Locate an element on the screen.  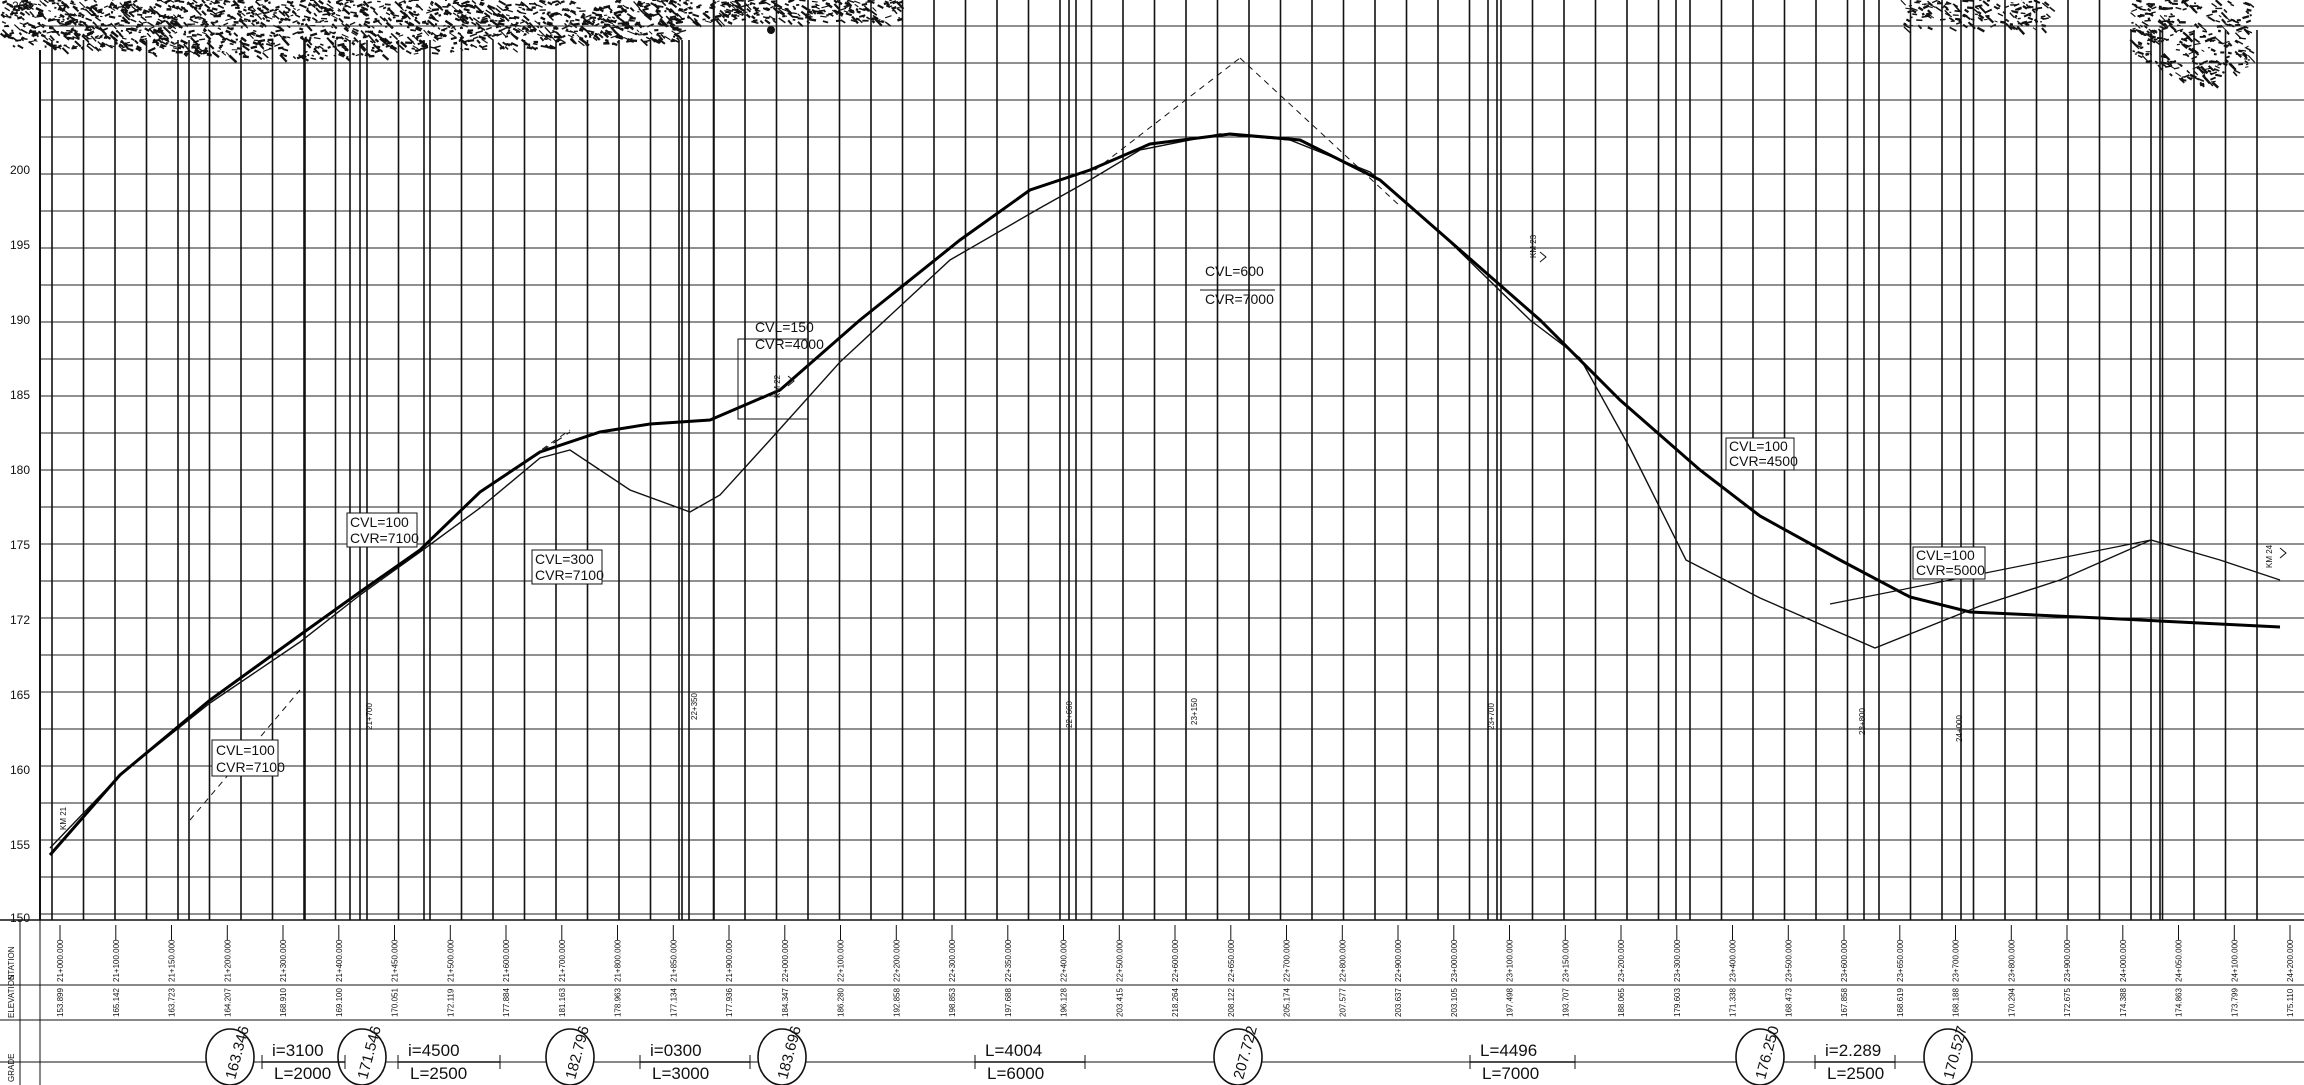
band-elevation: 193.707 is located at coordinates (1565, 1002).